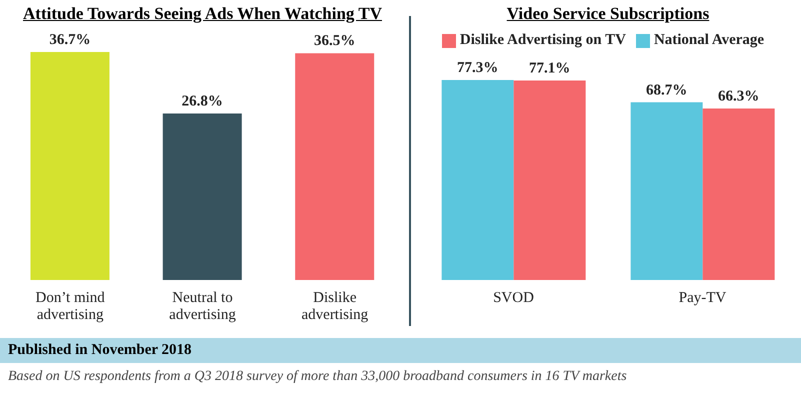 This screenshot has width=801, height=404. I want to click on data-label: 77.3%, so click(477, 68).